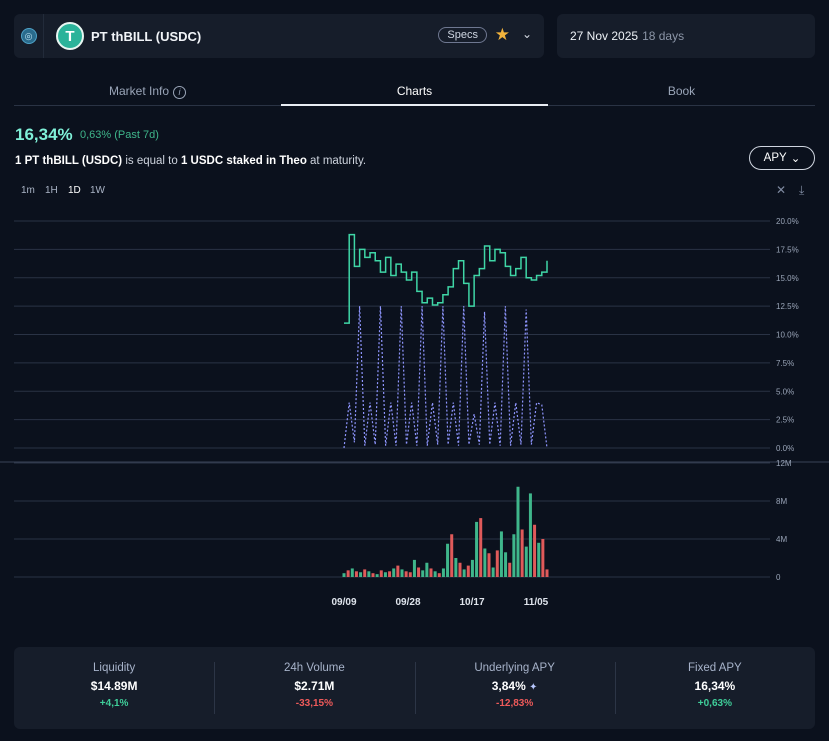  I want to click on y-tick-label: 12.5%, so click(787, 306).